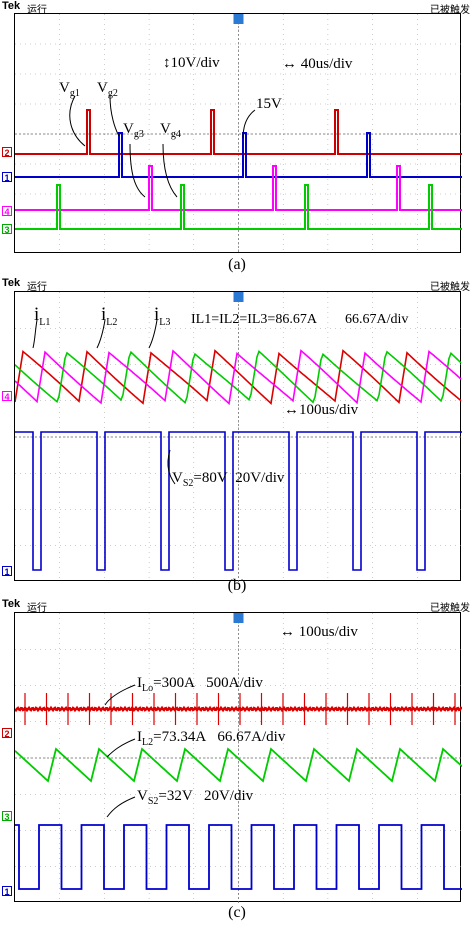 The image size is (474, 925). I want to click on label-vg2: Vg2, so click(107, 89).